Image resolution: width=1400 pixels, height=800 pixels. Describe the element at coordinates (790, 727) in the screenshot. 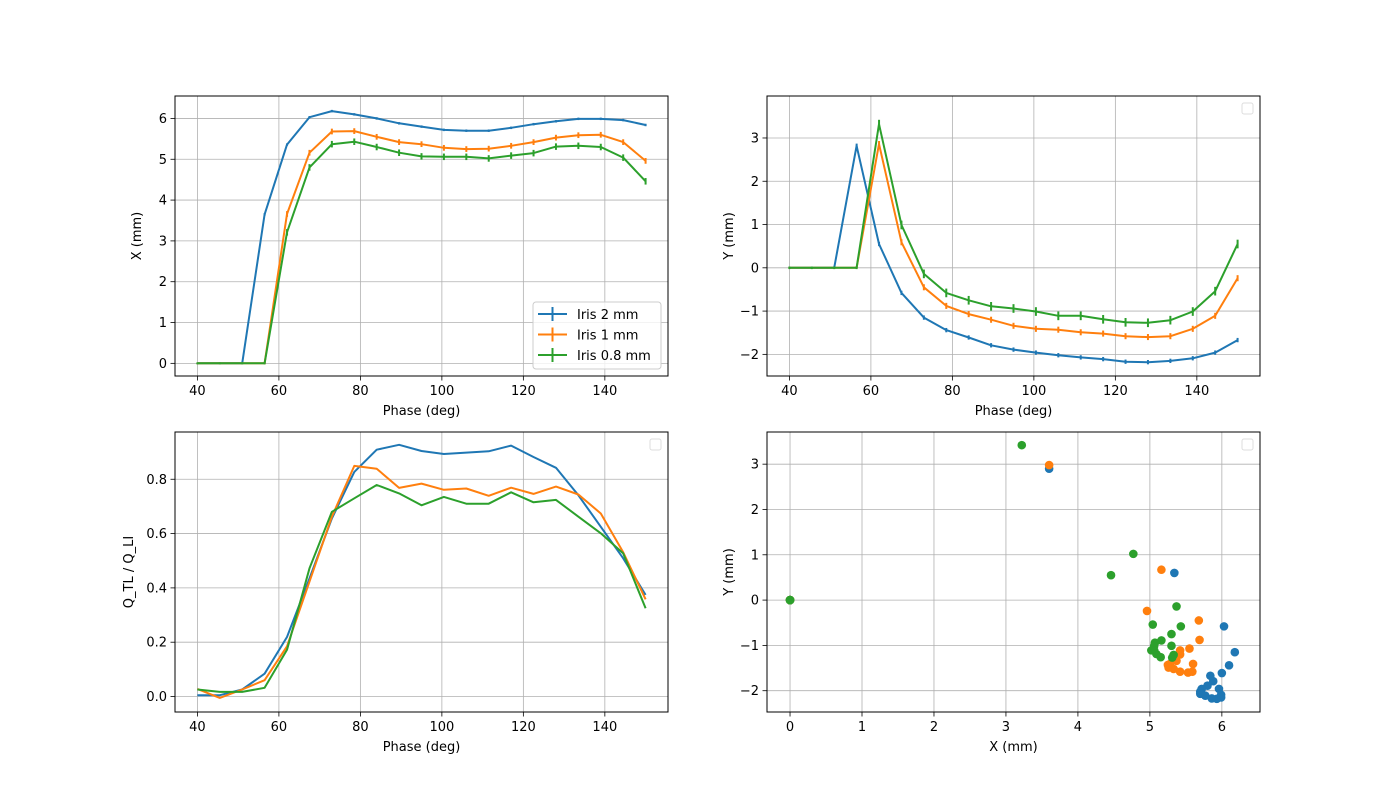

I see `x-tick-label: 0` at that location.